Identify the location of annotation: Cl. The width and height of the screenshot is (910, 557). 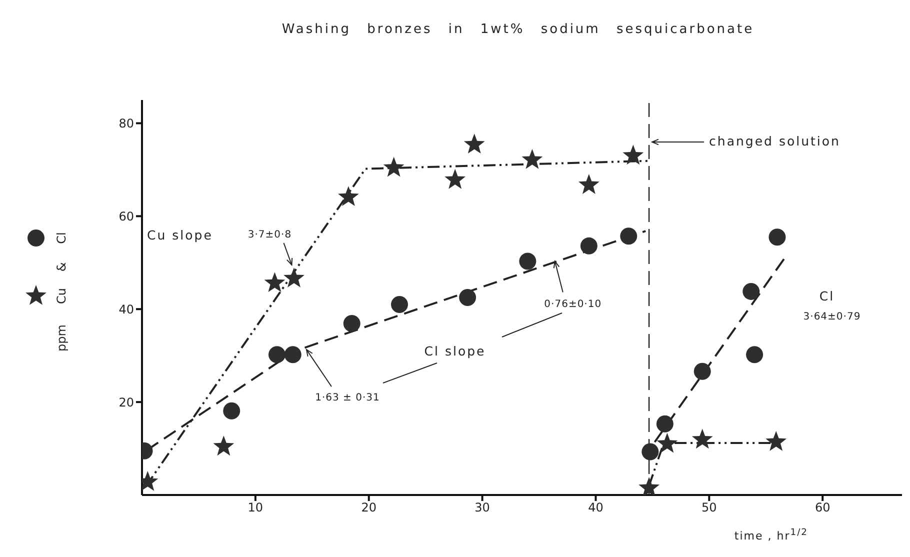
(827, 296).